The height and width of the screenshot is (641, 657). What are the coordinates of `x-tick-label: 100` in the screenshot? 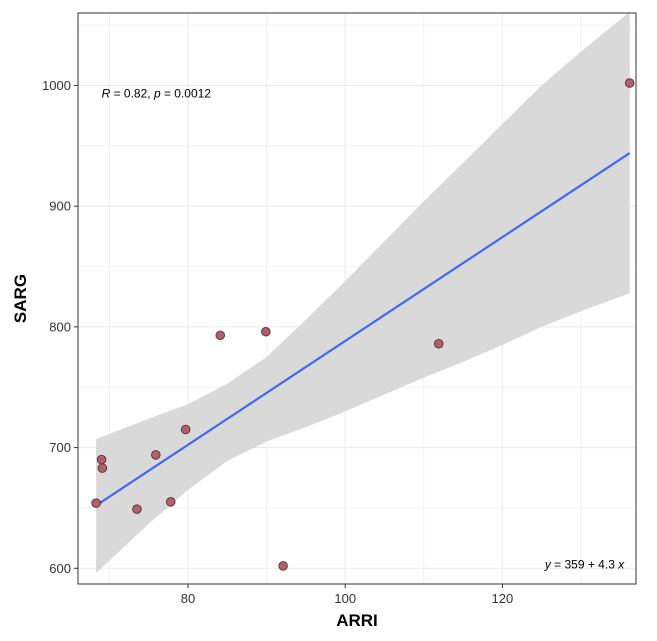 It's located at (345, 598).